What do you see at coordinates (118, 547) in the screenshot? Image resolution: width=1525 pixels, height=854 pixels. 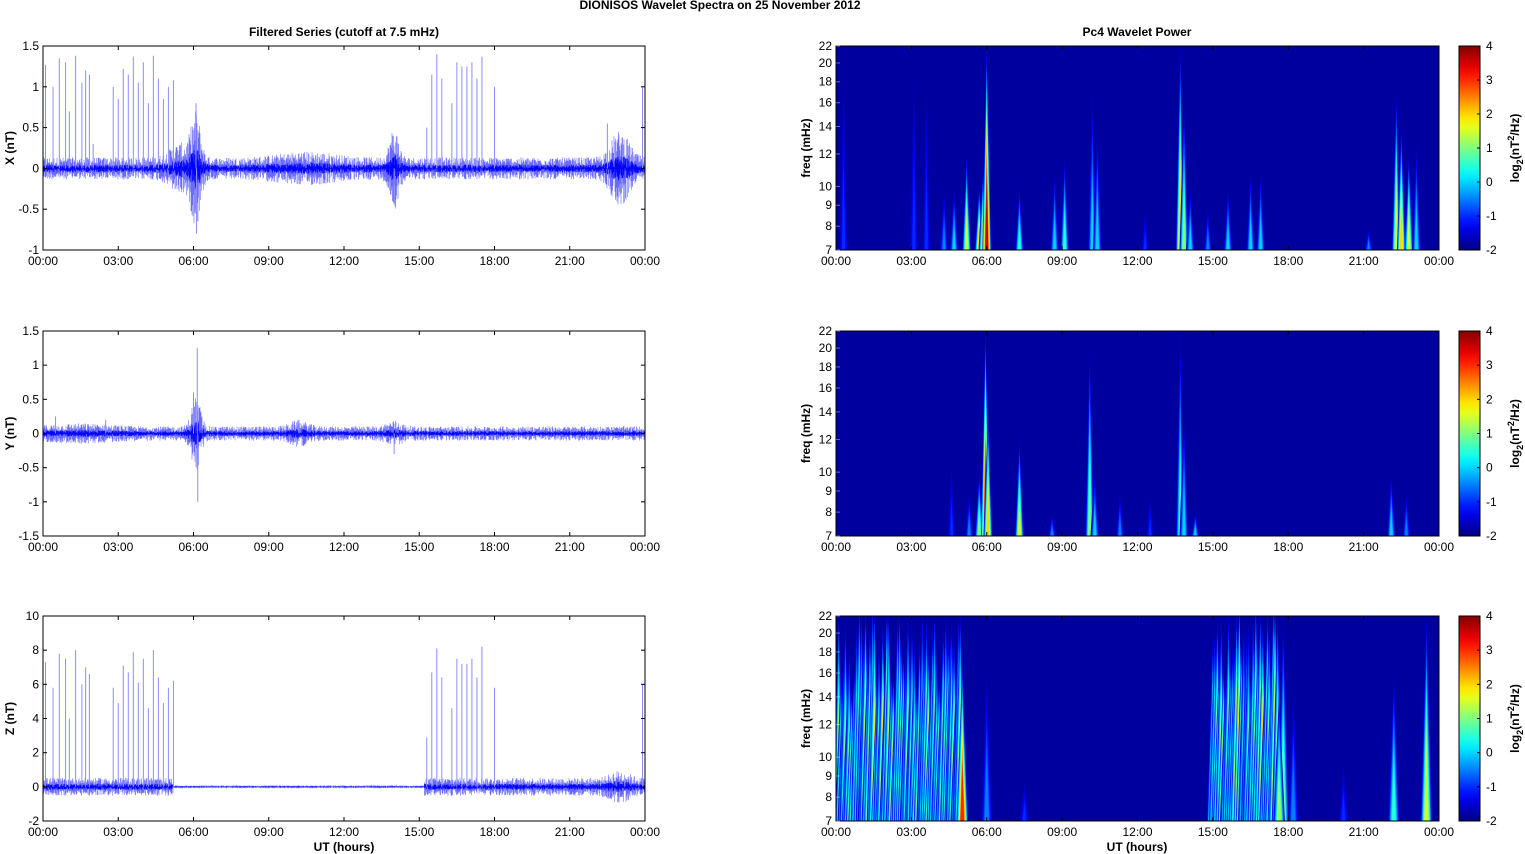 I see `y-series-xtick-label: 03:00` at bounding box center [118, 547].